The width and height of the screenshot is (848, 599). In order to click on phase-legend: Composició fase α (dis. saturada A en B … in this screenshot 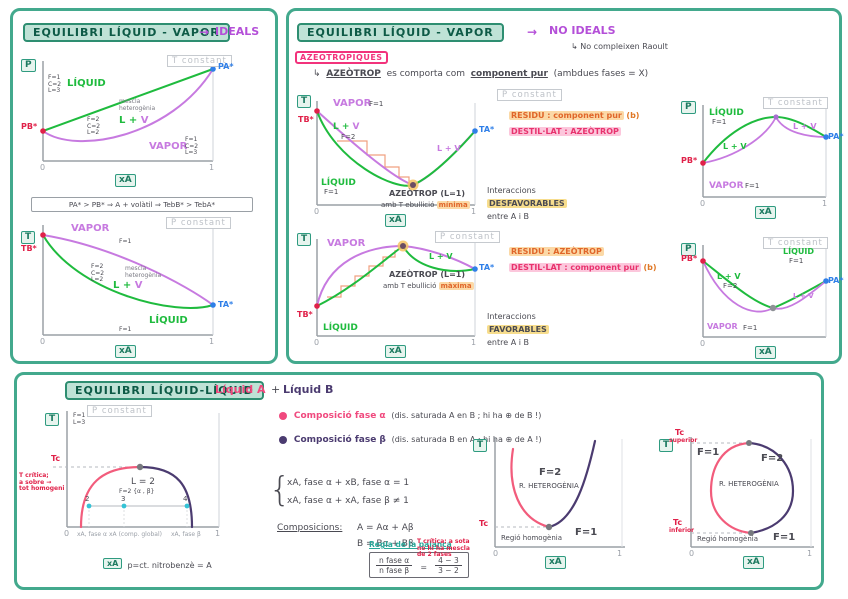, I will do `click(429, 437)`.